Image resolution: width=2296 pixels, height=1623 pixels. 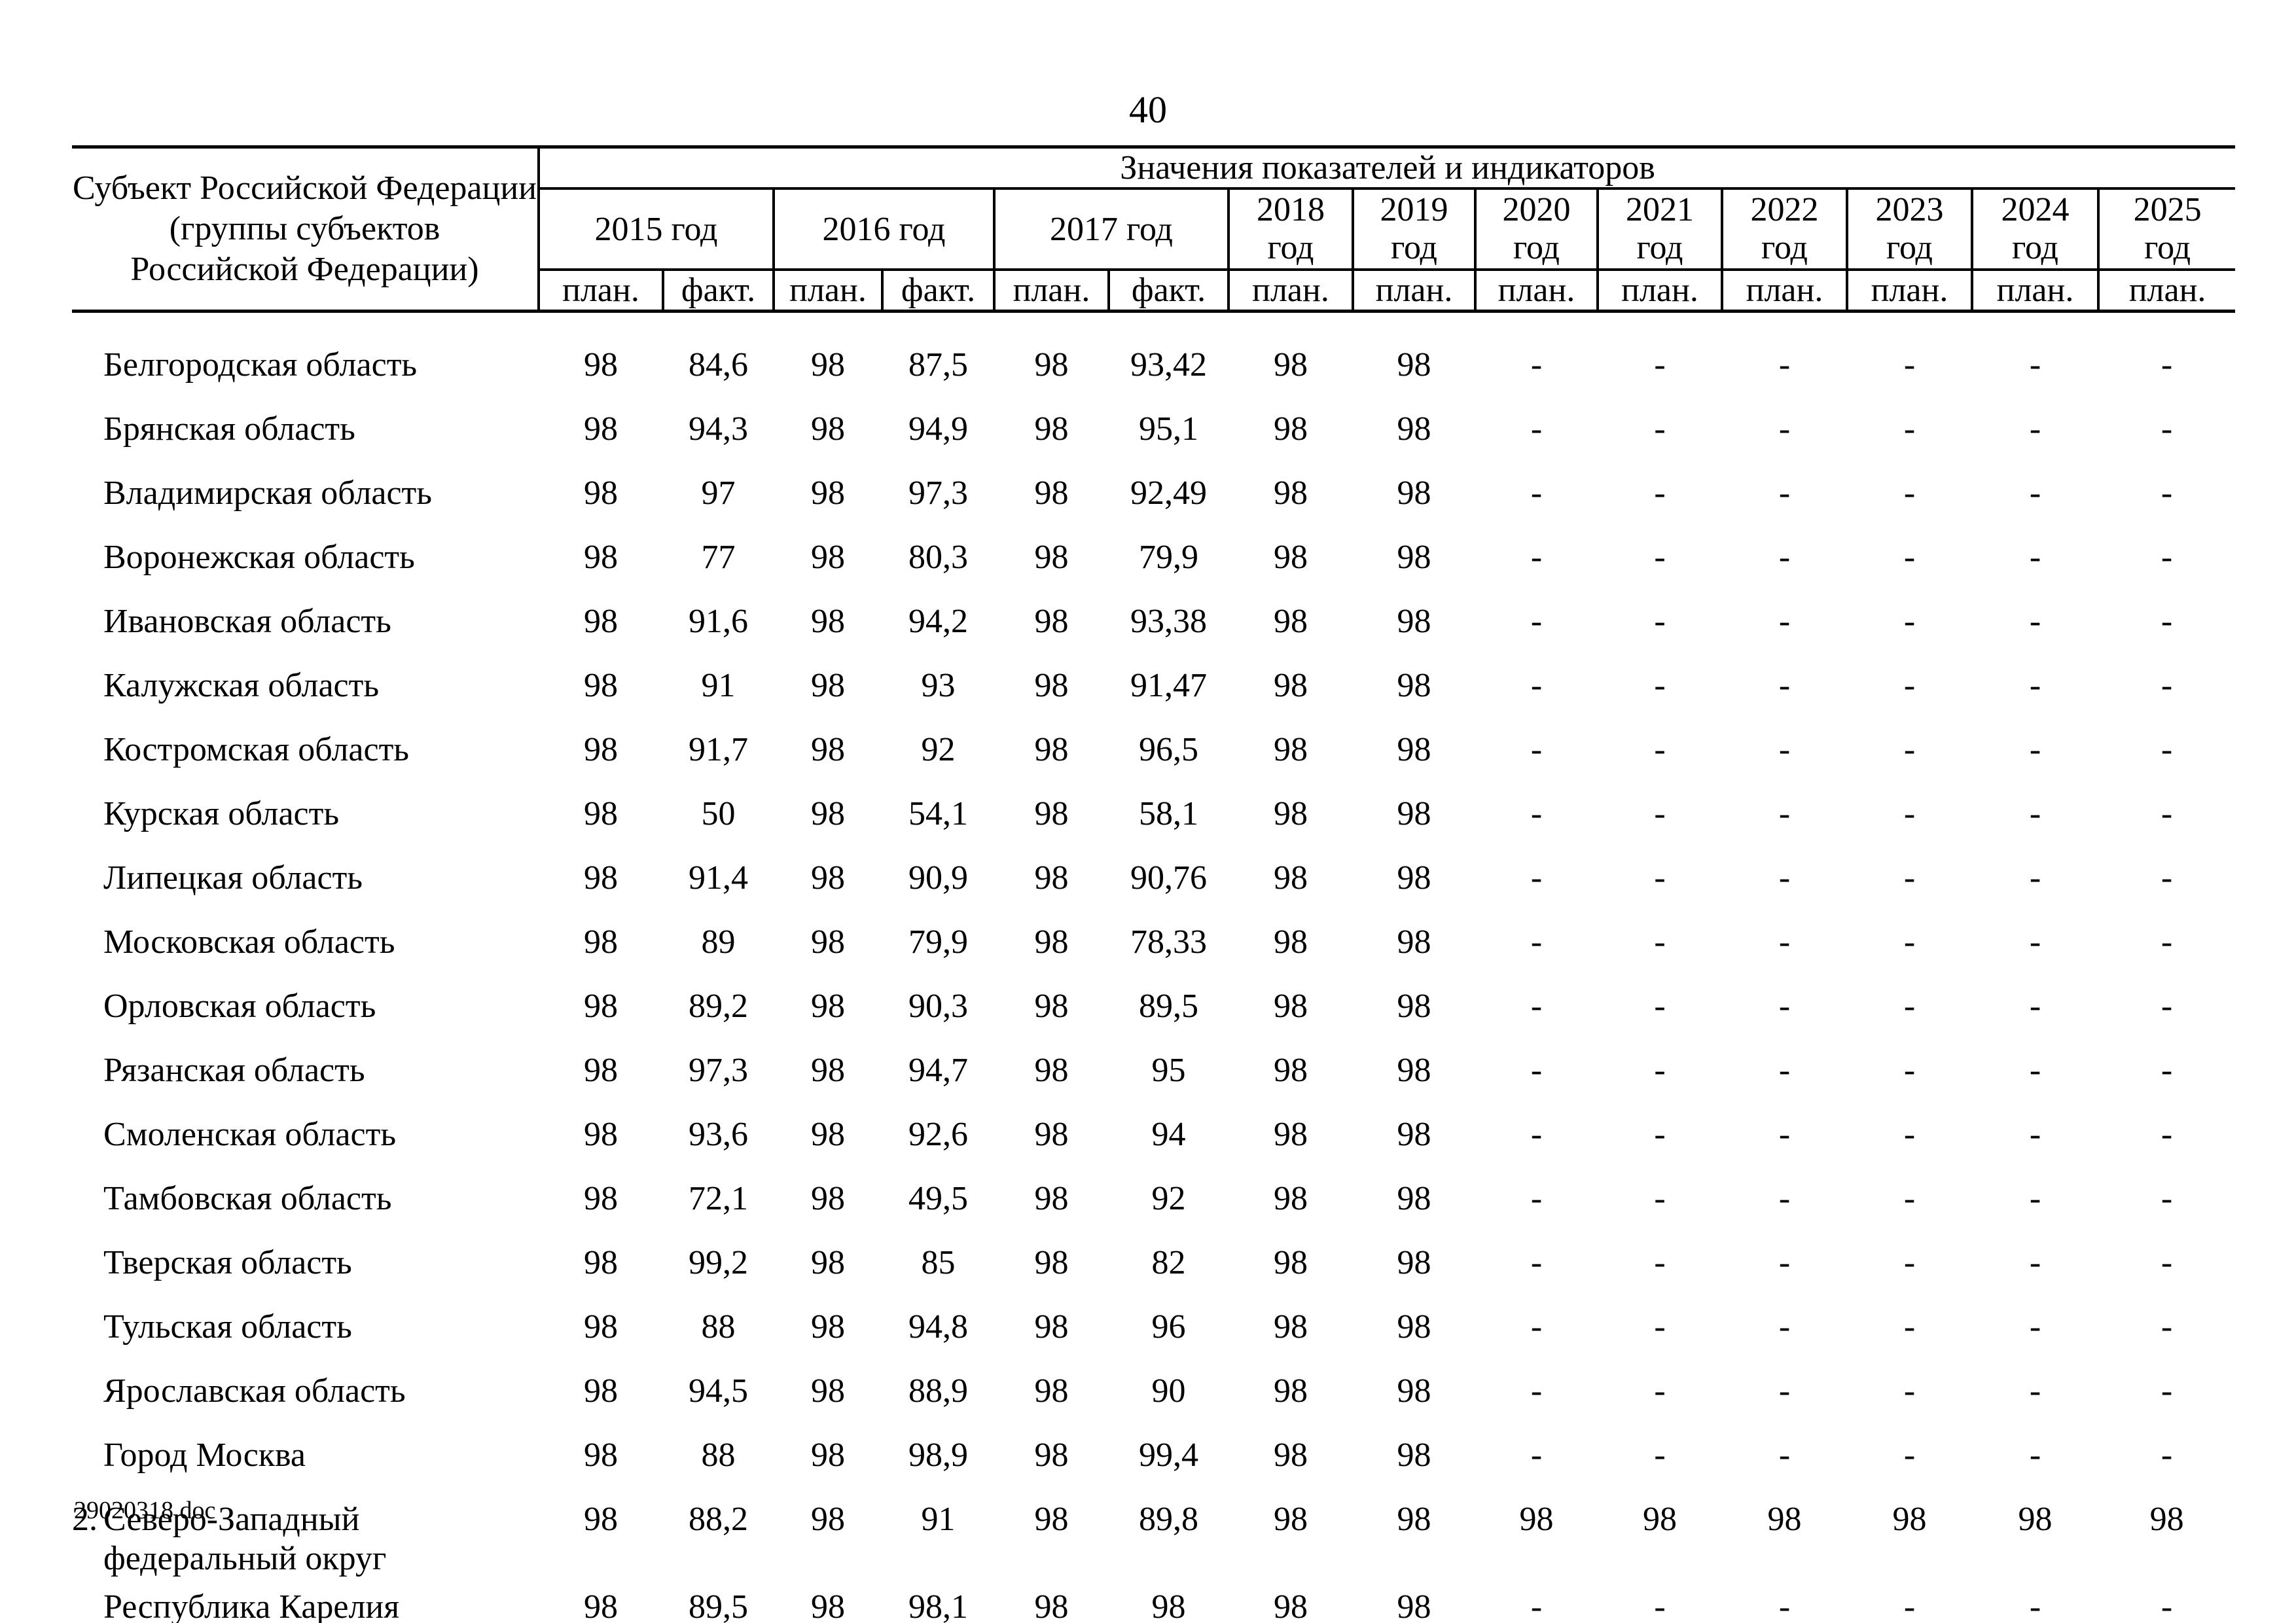 What do you see at coordinates (305, 1202) in the screenshot?
I see `region-name-cell: Тамбовская область` at bounding box center [305, 1202].